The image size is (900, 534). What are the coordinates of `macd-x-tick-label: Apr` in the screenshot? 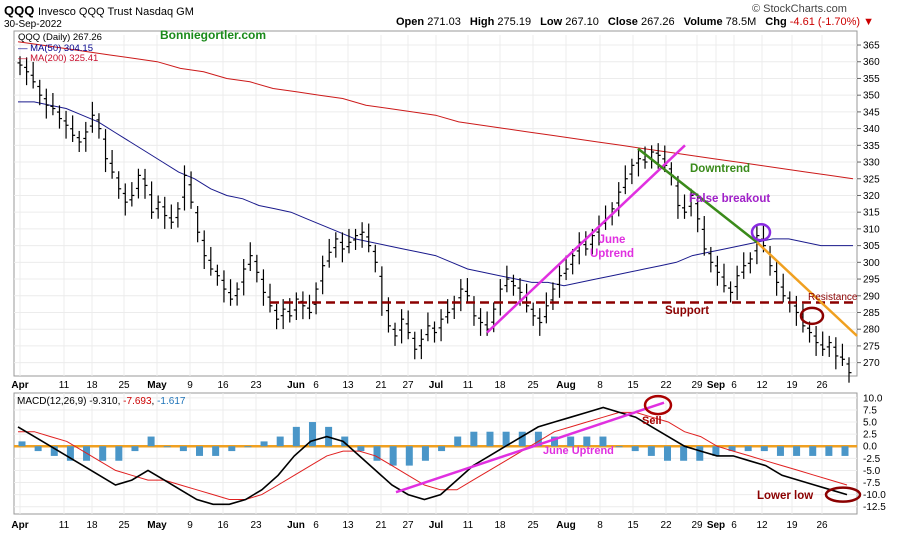 It's located at (19, 525).